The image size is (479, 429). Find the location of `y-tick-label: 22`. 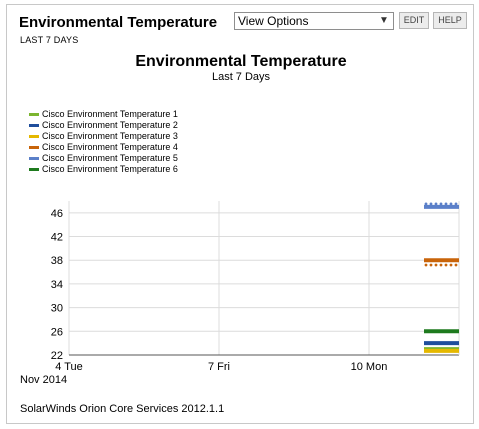

y-tick-label: 22 is located at coordinates (57, 356).